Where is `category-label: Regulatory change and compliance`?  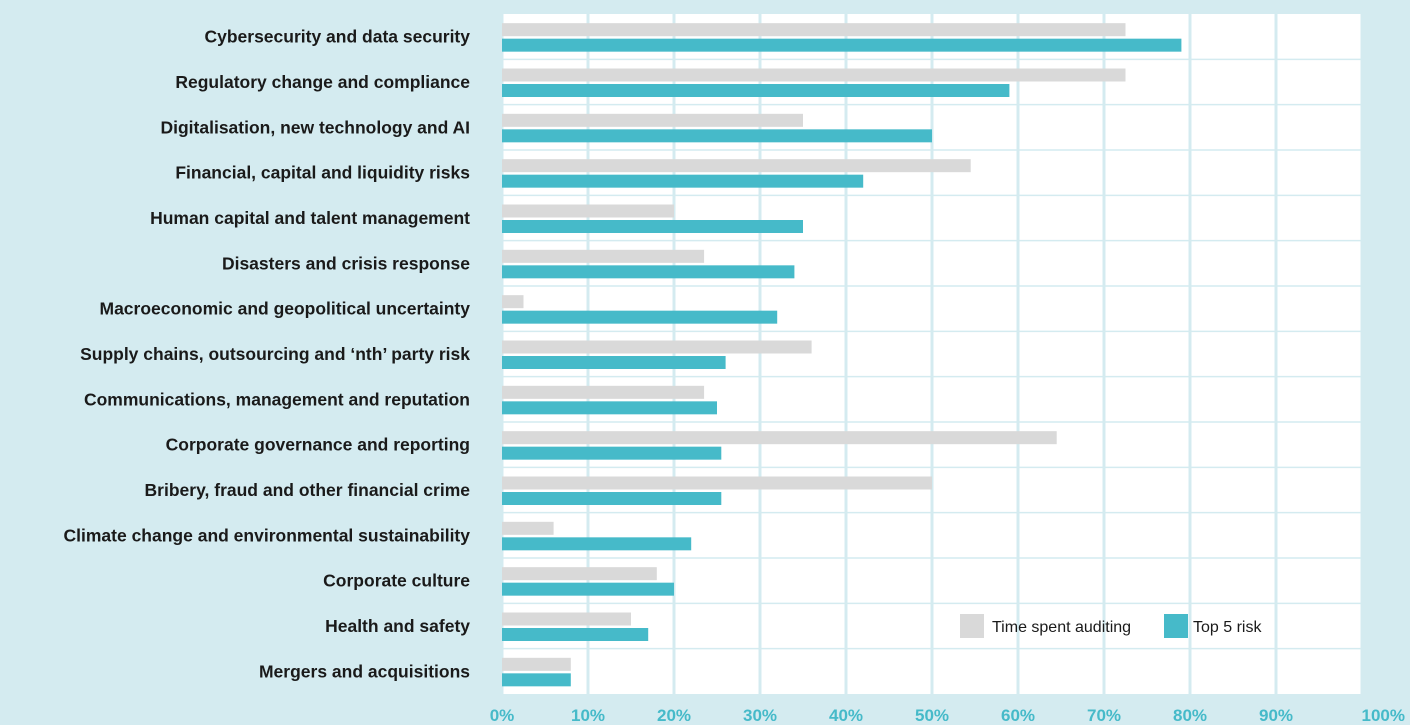 category-label: Regulatory change and compliance is located at coordinates (322, 82).